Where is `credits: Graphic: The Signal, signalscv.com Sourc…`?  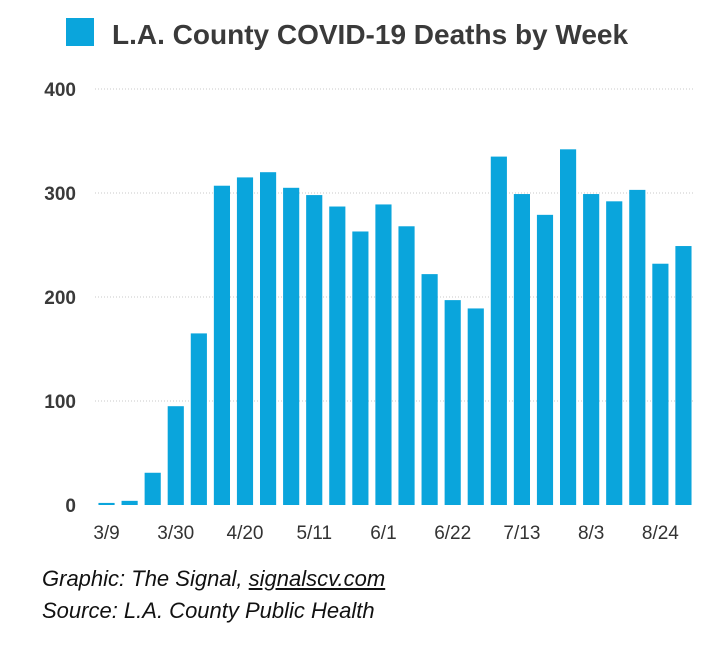
credits: Graphic: The Signal, signalscv.com Sourc… is located at coordinates (213, 595).